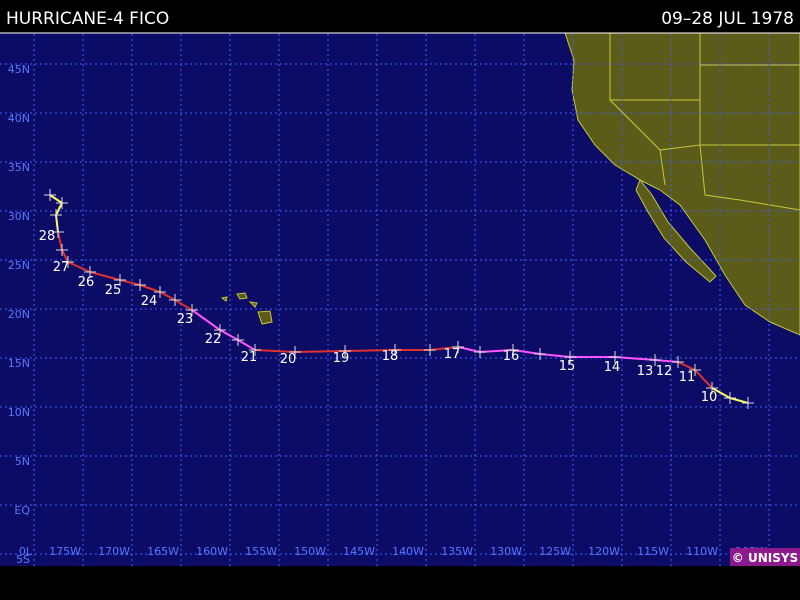 The height and width of the screenshot is (600, 800). Describe the element at coordinates (310, 551) in the screenshot. I see `longitude-label: 150W` at that location.